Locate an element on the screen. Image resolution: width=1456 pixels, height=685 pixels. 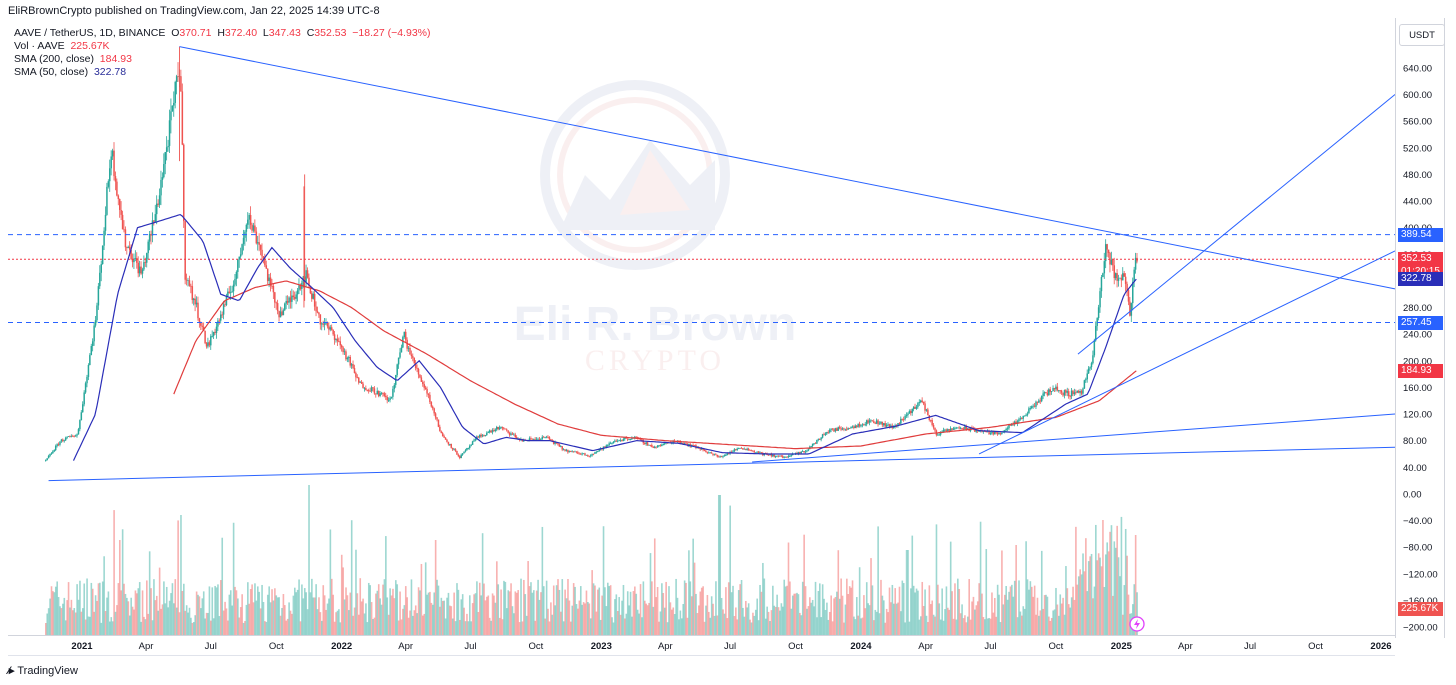
symbol-name: AAVE / TetherUS, 1D, BINANCE is located at coordinates (90, 33).